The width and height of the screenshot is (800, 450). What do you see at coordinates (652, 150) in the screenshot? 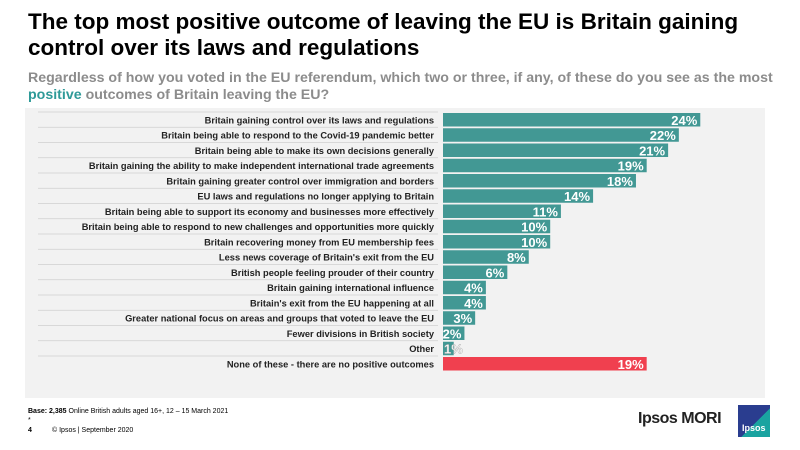
I see `data-label: 21%` at bounding box center [652, 150].